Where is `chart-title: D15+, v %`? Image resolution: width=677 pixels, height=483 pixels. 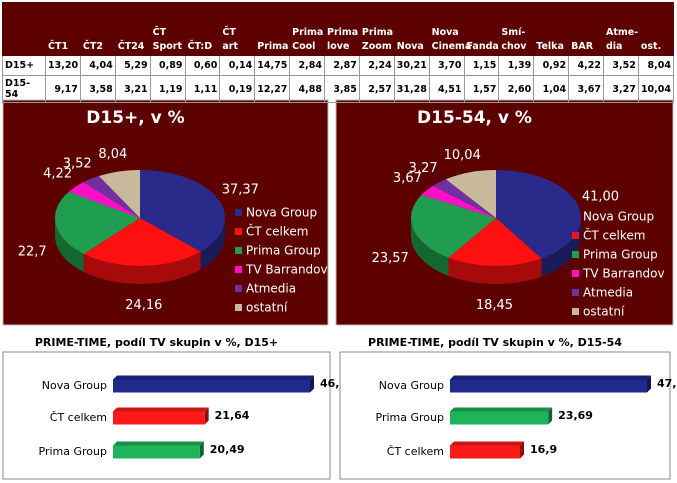 chart-title: D15+, v % is located at coordinates (135, 118).